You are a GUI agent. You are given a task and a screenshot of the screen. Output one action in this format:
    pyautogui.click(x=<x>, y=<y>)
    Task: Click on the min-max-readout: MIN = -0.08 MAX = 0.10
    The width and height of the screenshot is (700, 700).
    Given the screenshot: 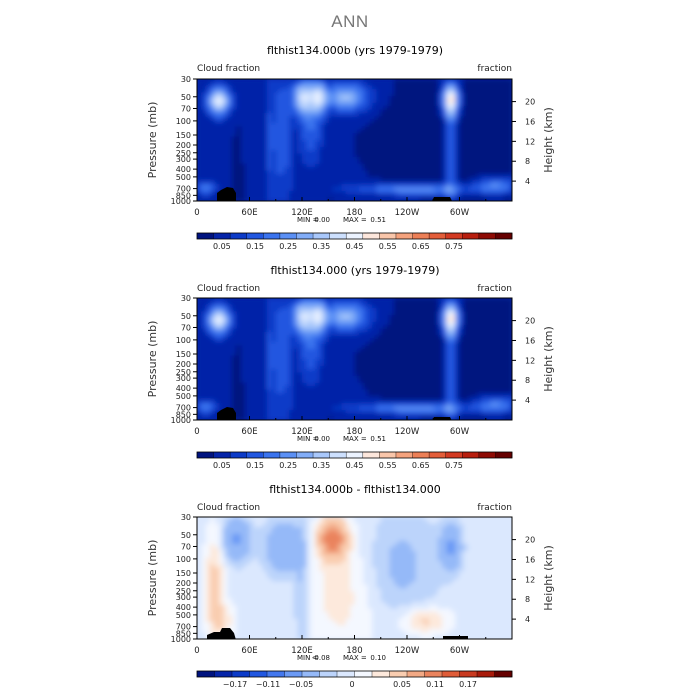 What is the action you would take?
    pyautogui.click(x=341, y=658)
    